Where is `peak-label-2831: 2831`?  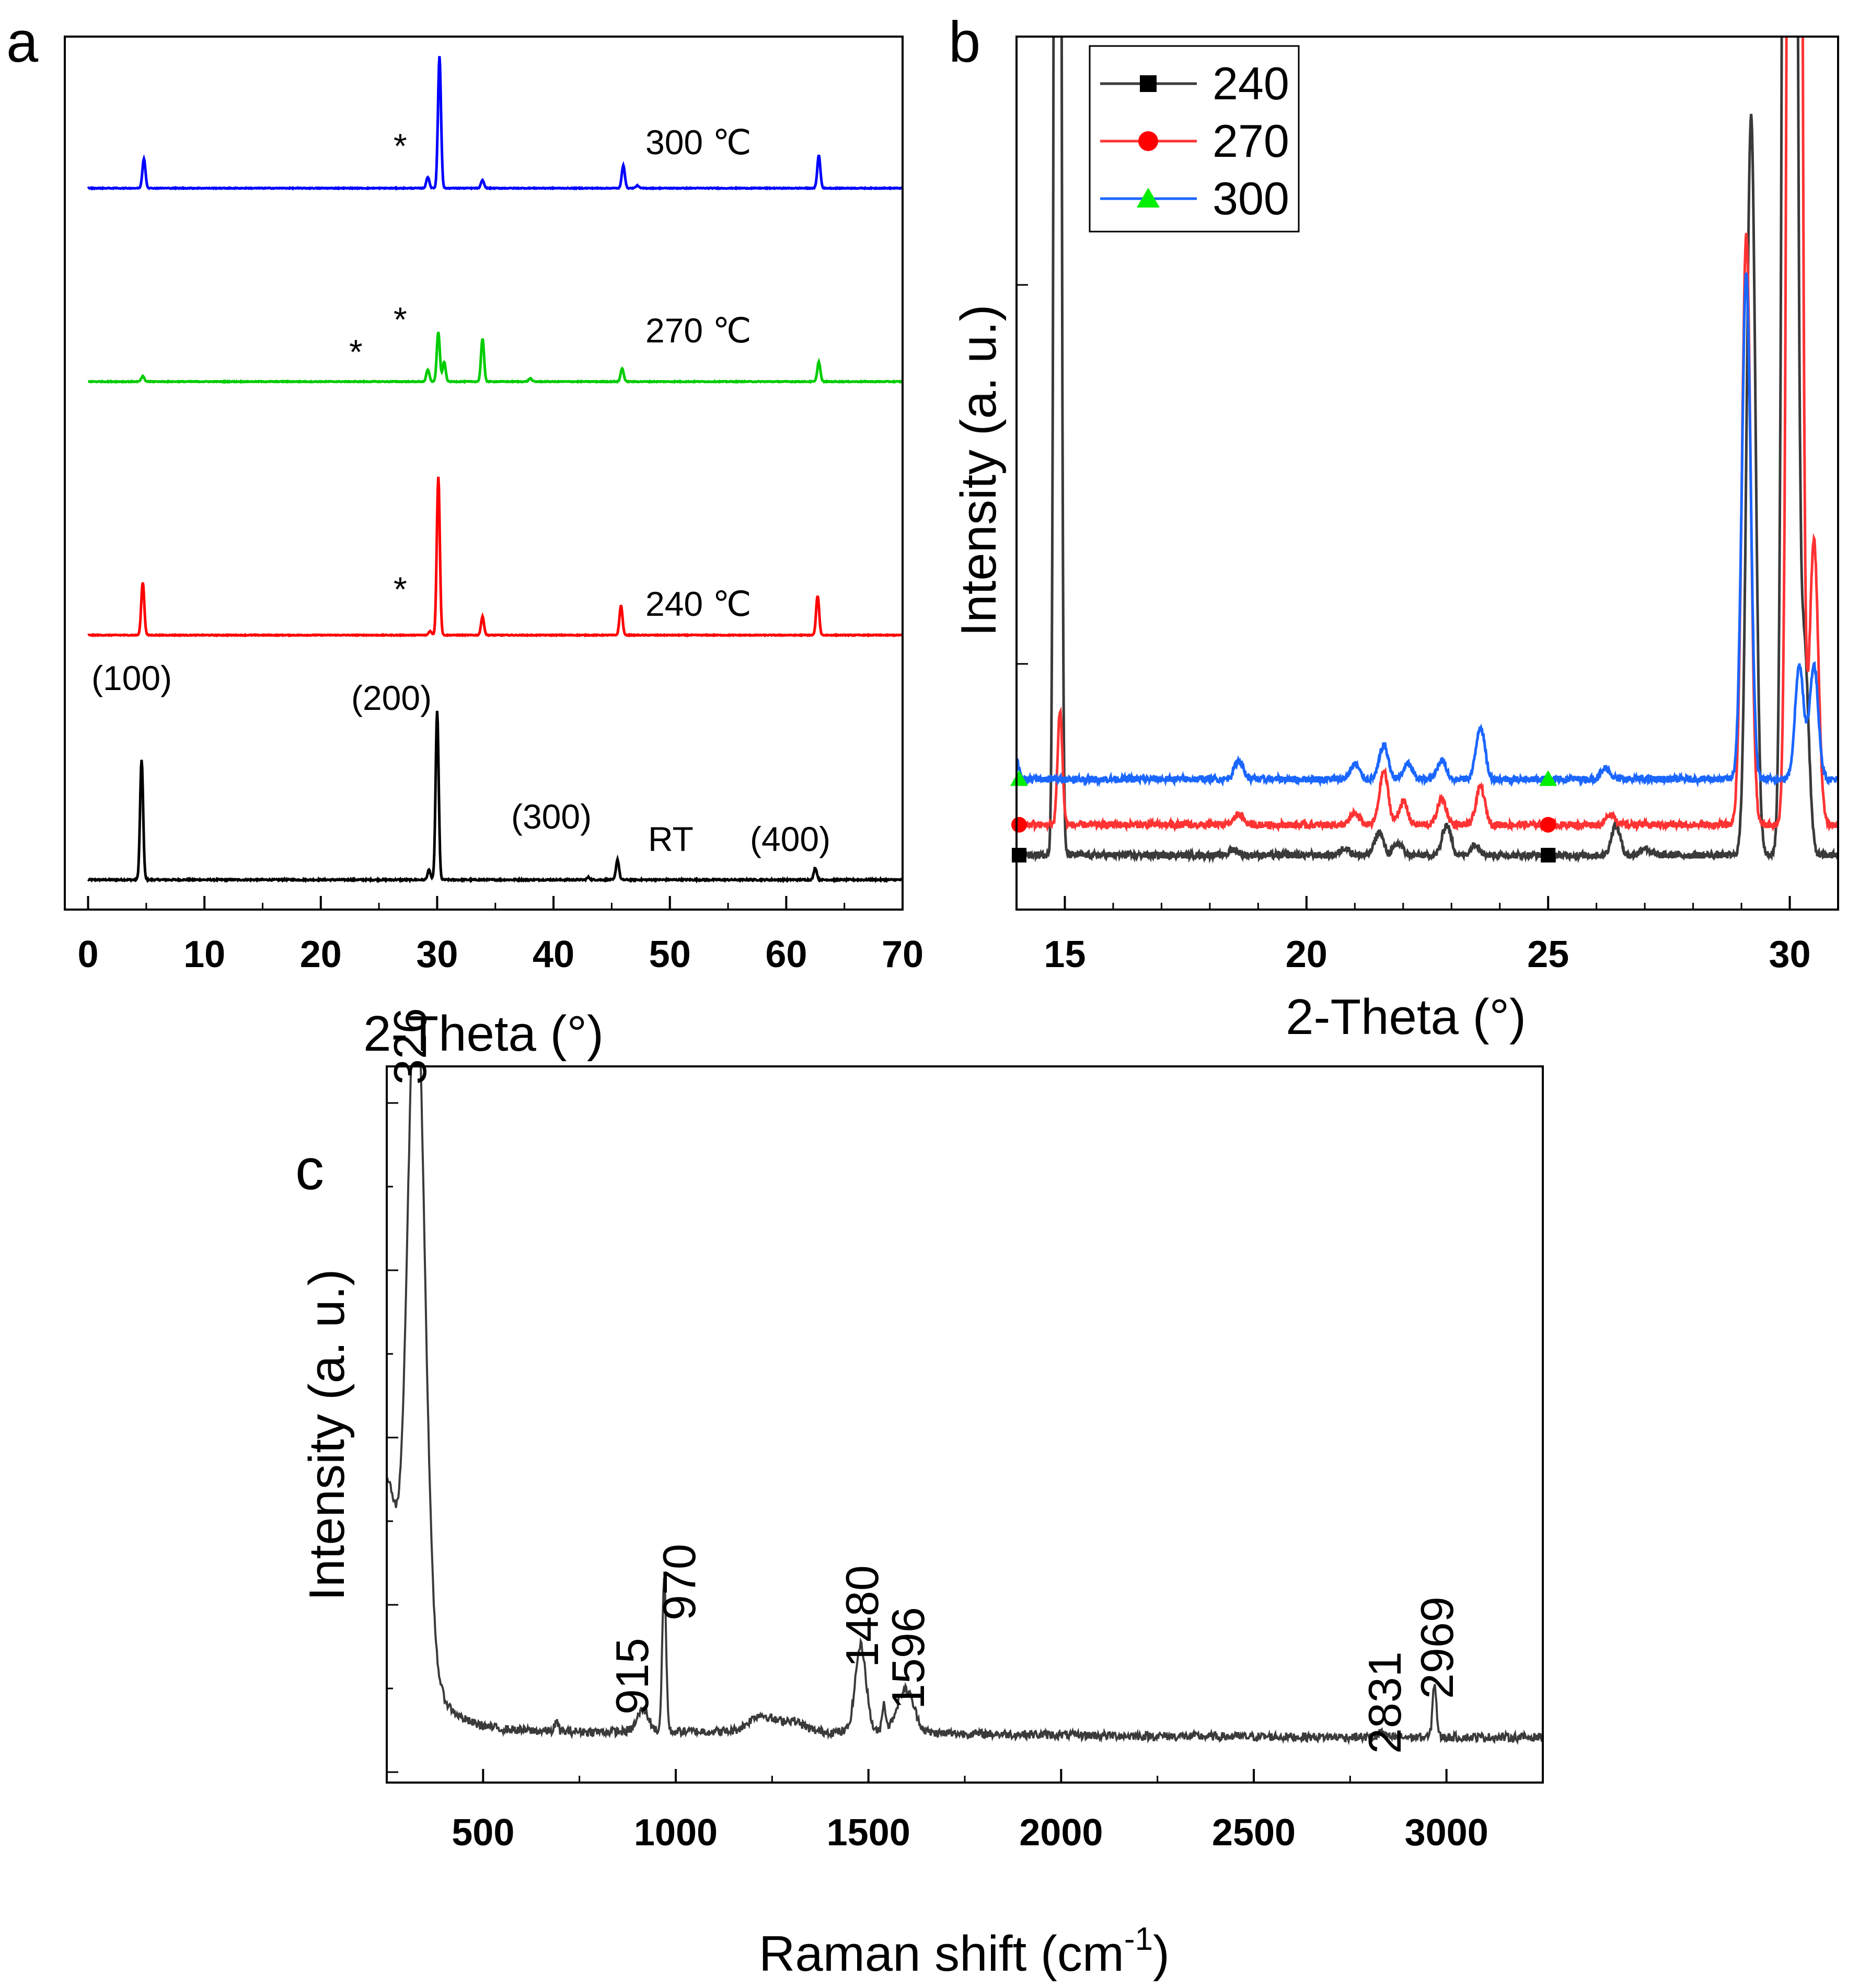 peak-label-2831: 2831 is located at coordinates (1385, 1702).